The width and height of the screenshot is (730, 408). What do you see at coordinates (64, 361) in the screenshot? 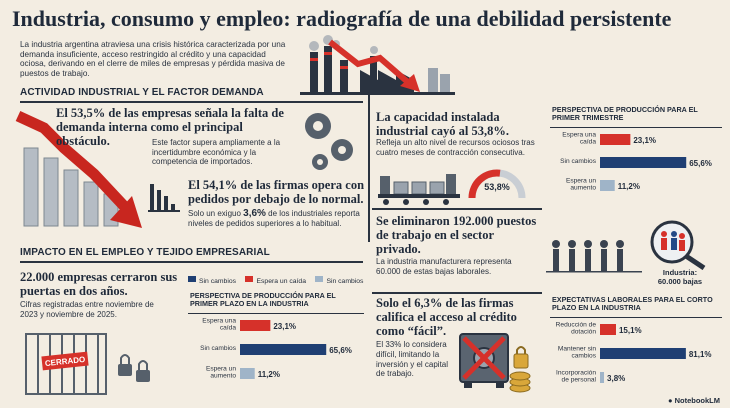
I see `closed-sign: CERRADO` at bounding box center [64, 361].